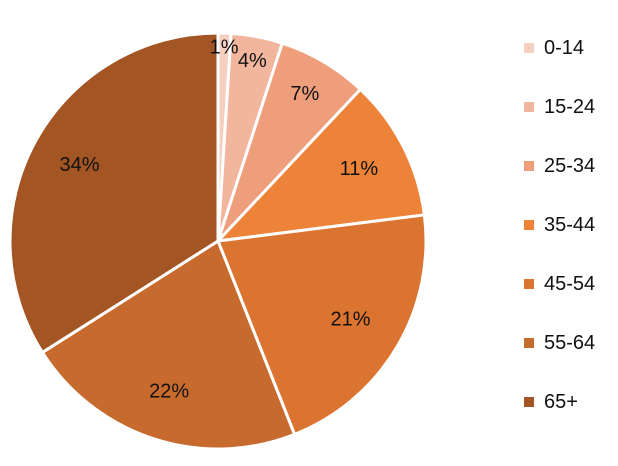  Describe the element at coordinates (79, 165) in the screenshot. I see `data-label-65+: 34%` at that location.